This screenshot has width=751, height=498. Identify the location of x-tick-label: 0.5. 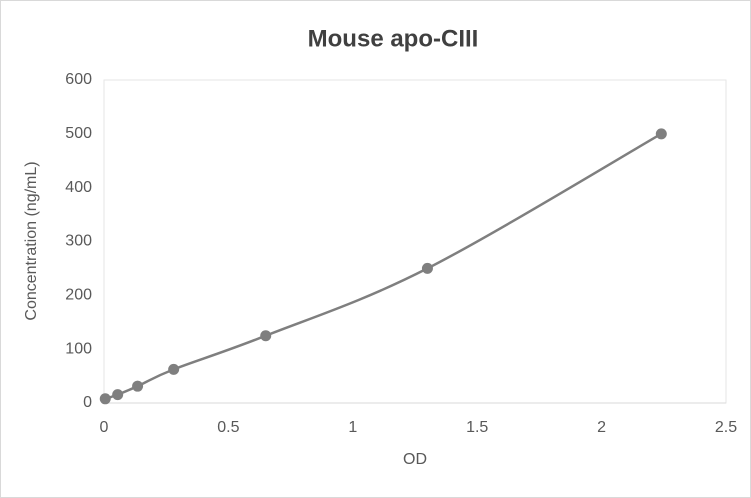
(228, 427).